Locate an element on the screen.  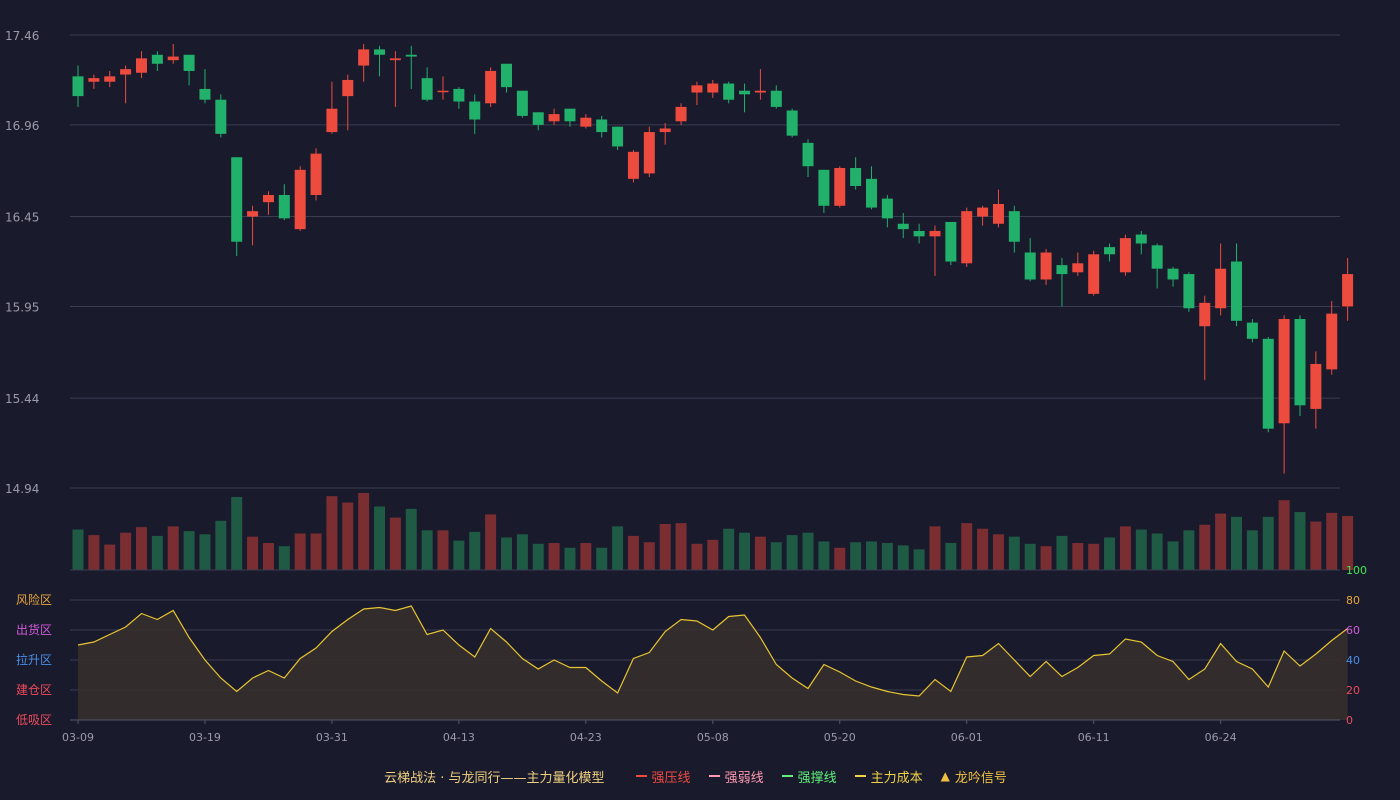
x-tick-label: 06-01 is located at coordinates (967, 737).